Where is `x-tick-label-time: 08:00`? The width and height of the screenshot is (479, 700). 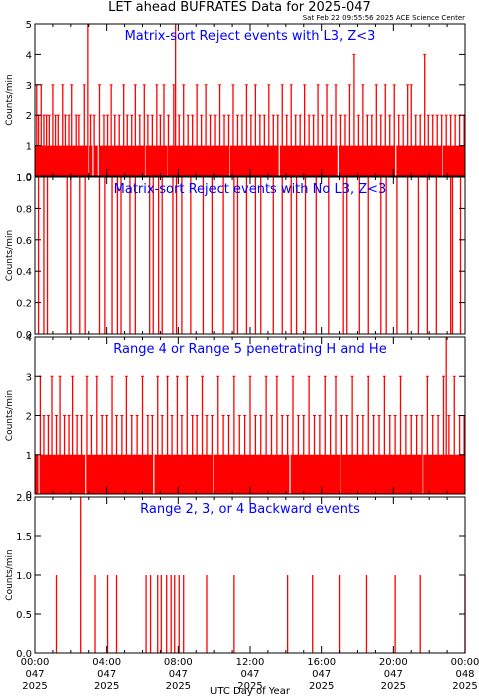
x-tick-label-time: 08:00 is located at coordinates (178, 662).